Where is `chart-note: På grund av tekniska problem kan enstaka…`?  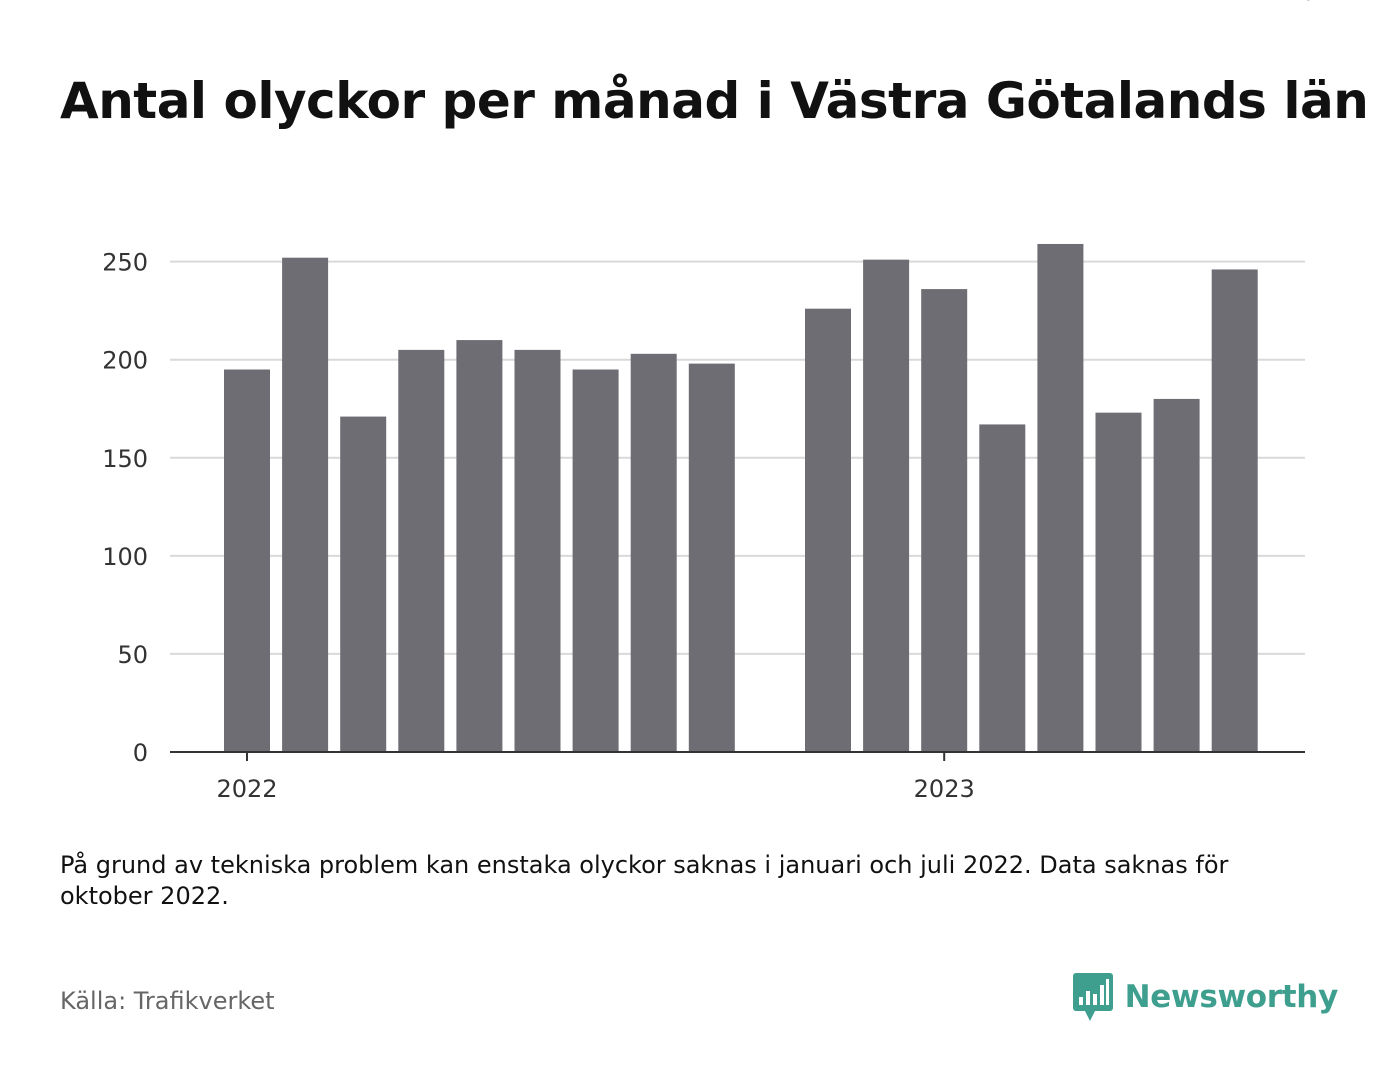 chart-note: På grund av tekniska problem kan enstaka… is located at coordinates (644, 880).